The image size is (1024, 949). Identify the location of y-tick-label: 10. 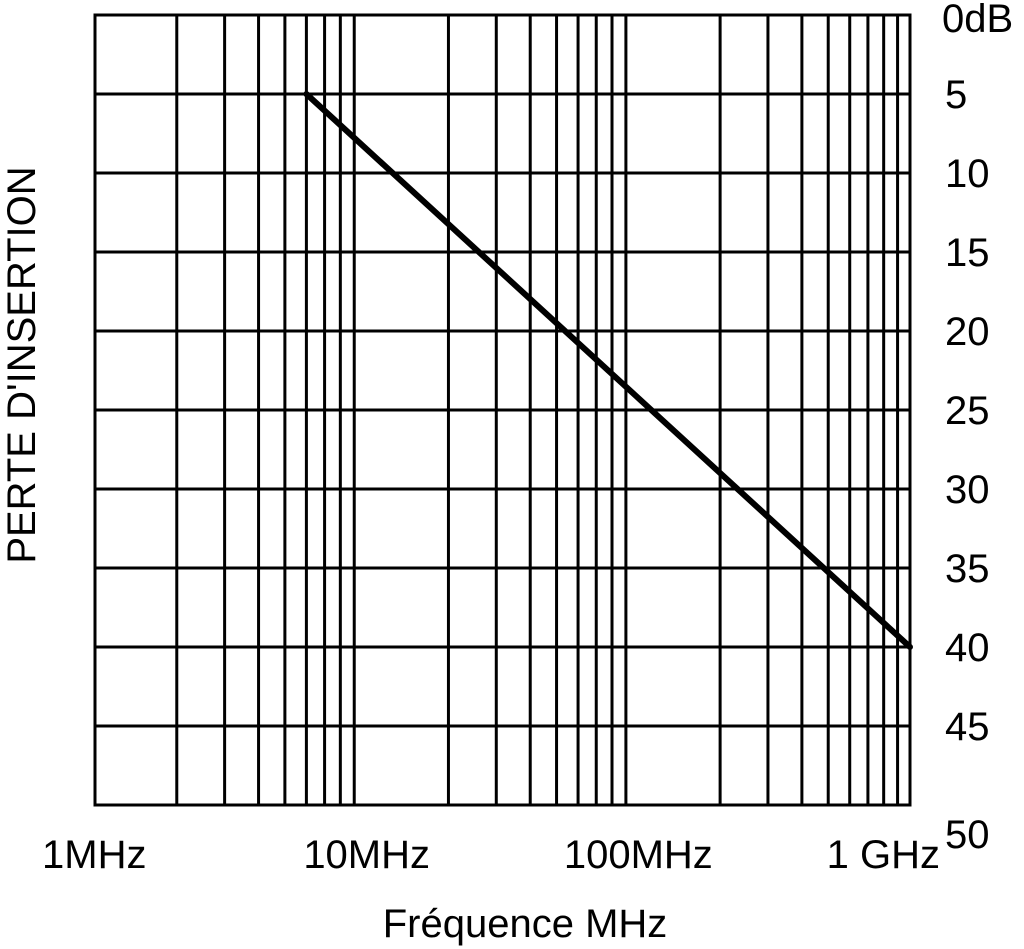
(967, 174).